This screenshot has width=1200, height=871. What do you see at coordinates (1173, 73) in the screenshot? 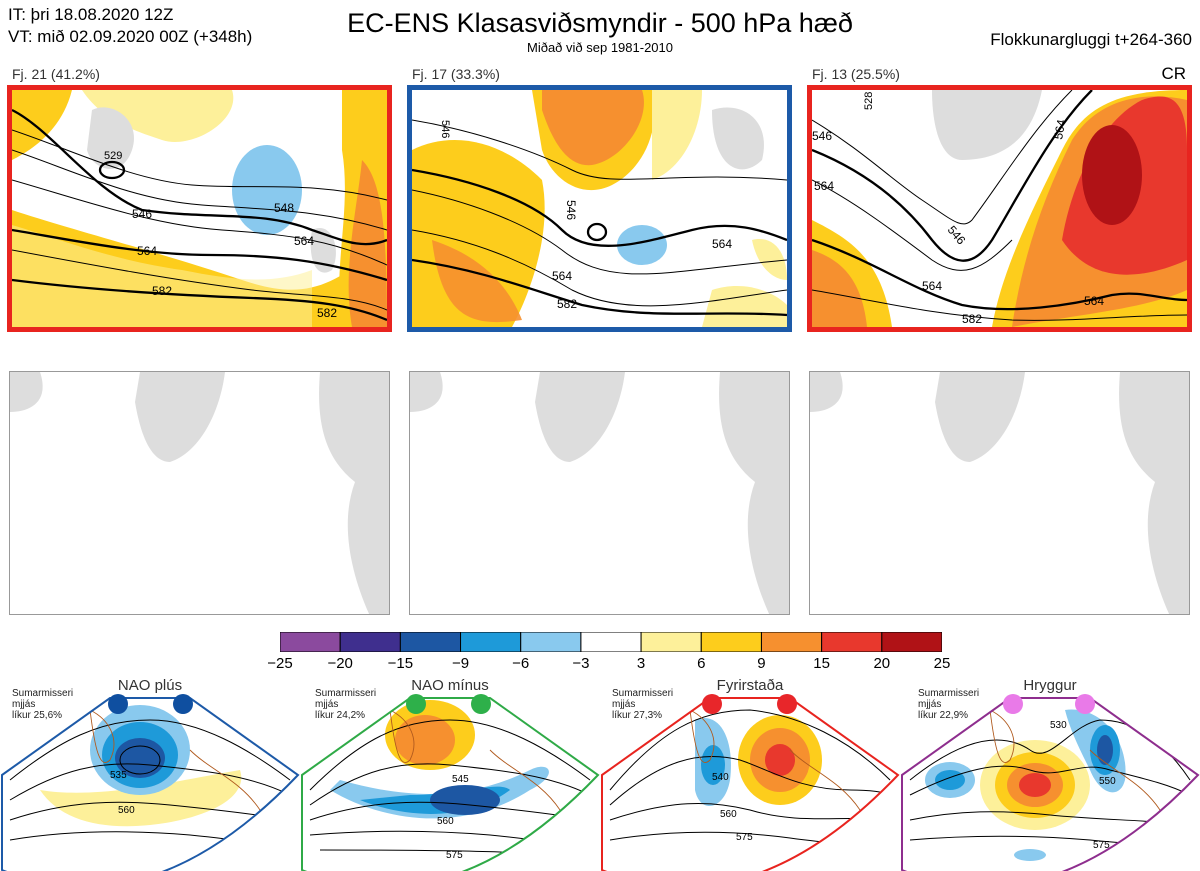
I see `cr-label: CR` at bounding box center [1173, 73].